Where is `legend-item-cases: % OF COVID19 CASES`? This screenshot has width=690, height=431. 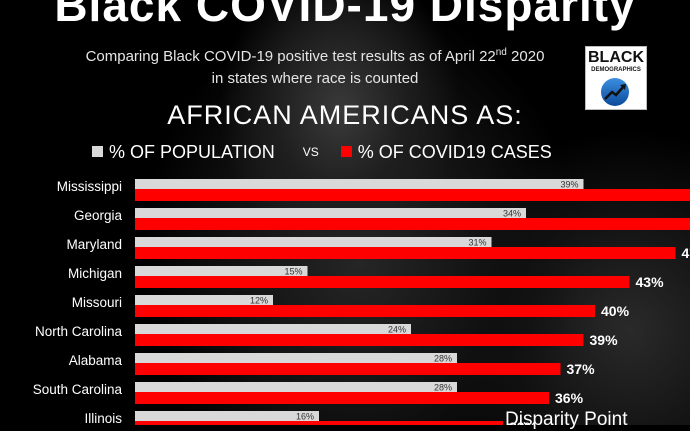 legend-item-cases: % OF COVID19 CASES is located at coordinates (446, 152).